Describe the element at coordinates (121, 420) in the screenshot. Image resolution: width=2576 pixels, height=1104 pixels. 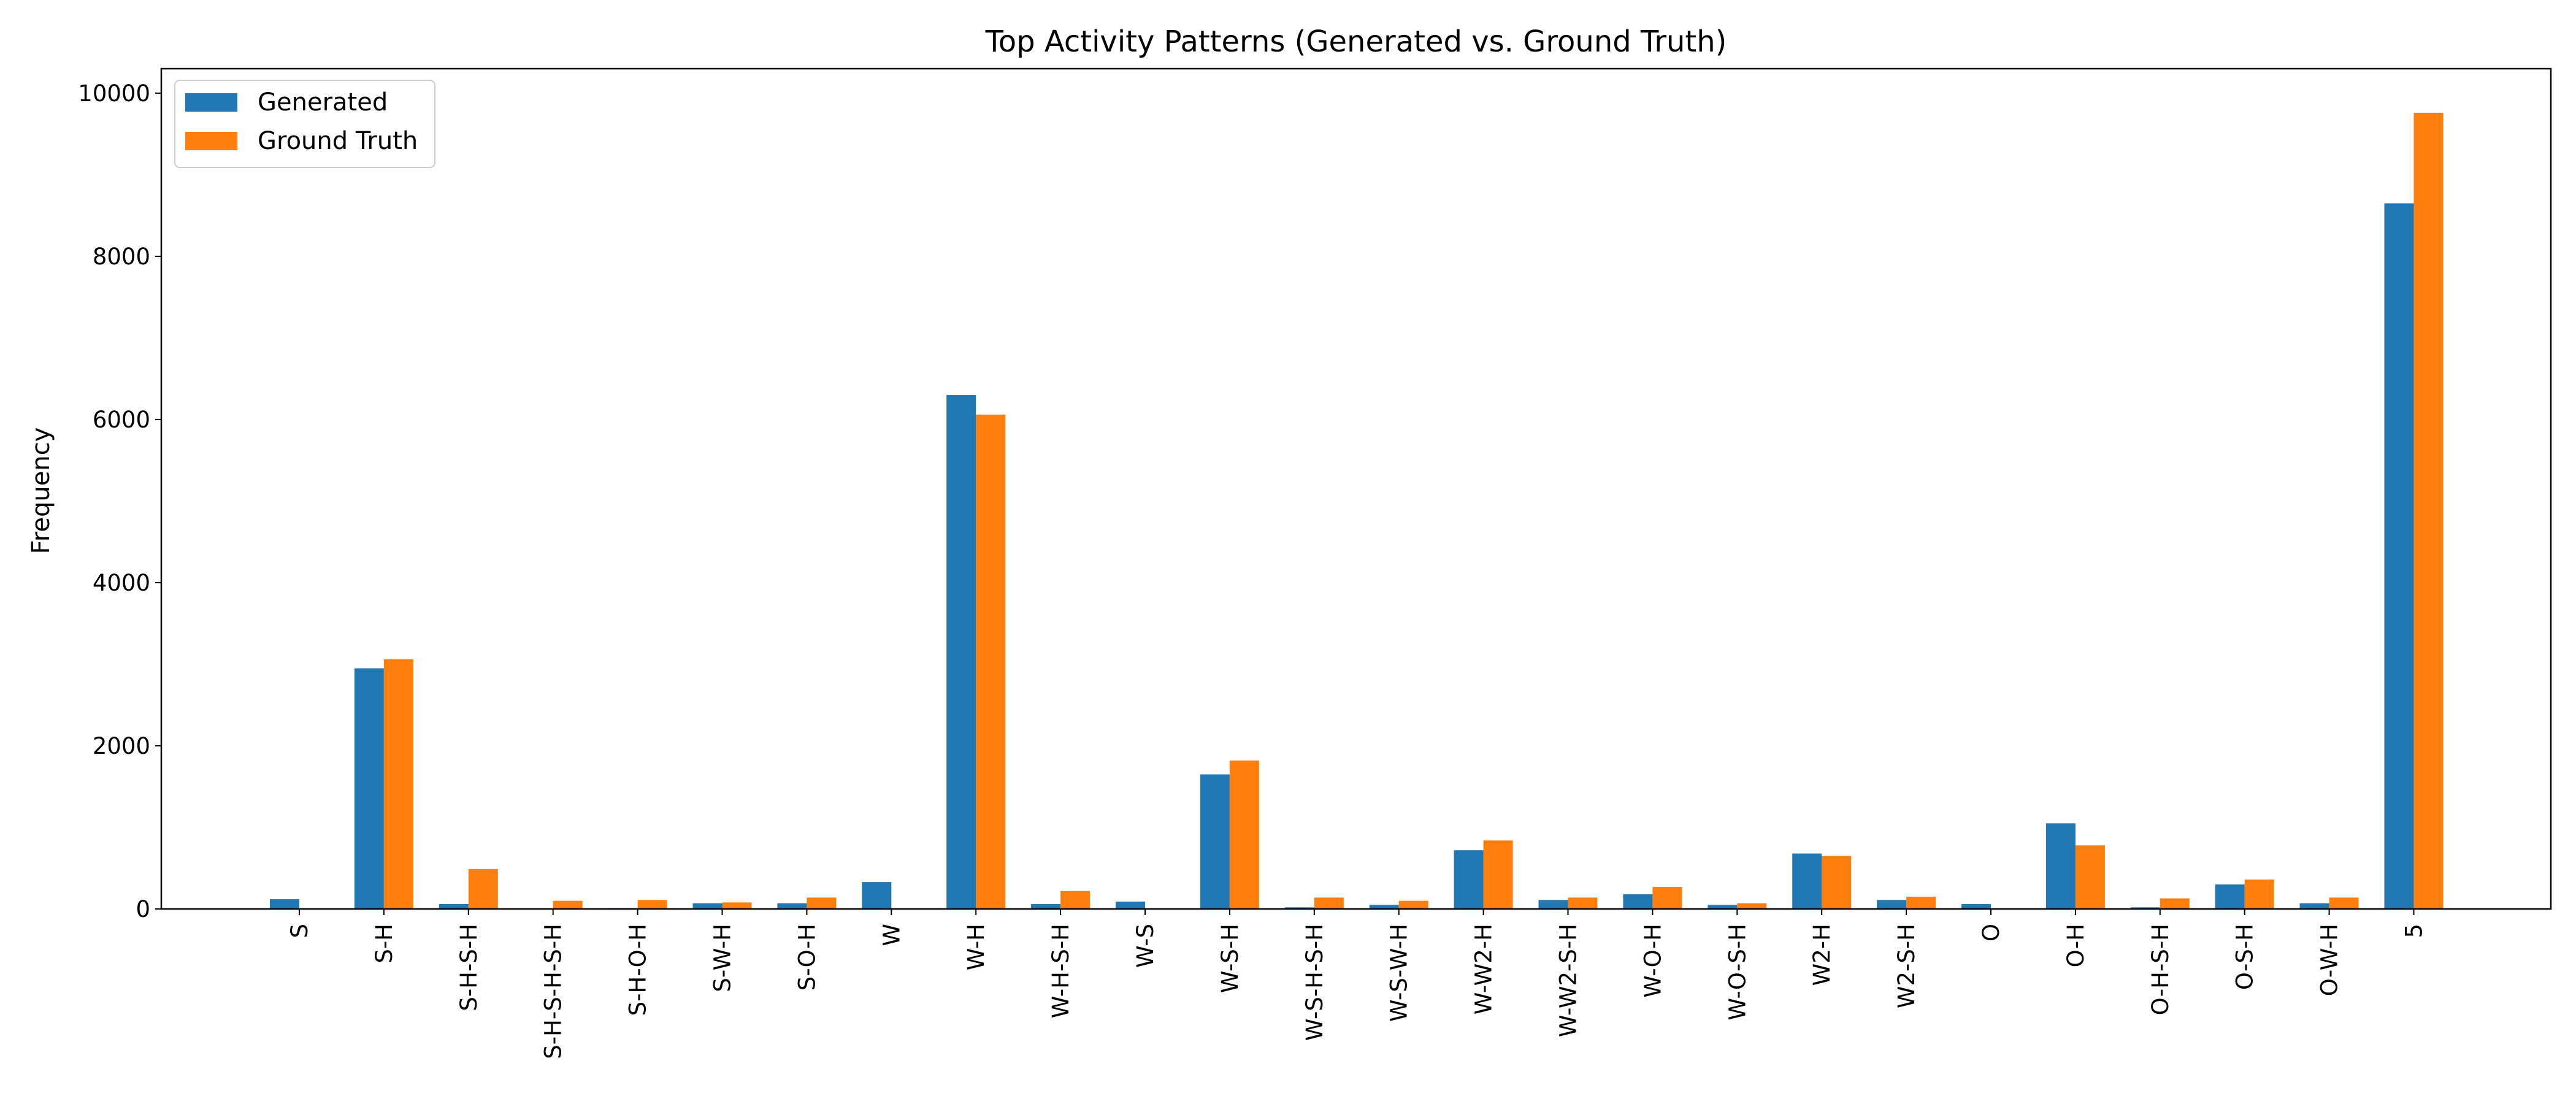
I see `y-tick-label: 6000` at that location.